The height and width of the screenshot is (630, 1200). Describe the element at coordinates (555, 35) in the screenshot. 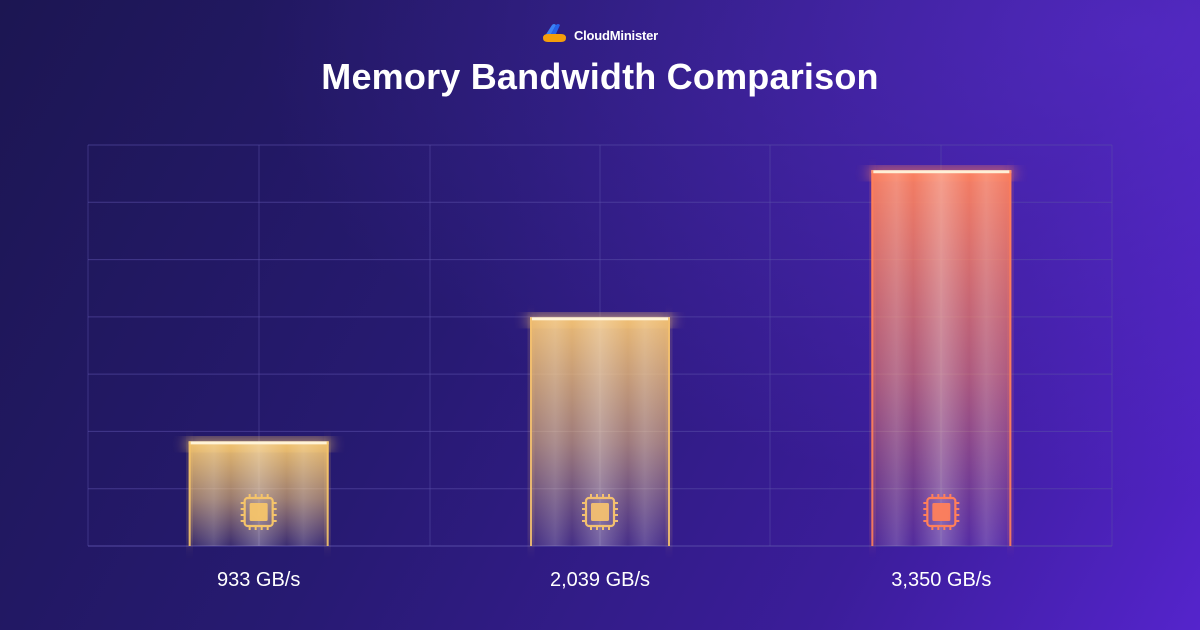

I see `cloud-logo-icon` at that location.